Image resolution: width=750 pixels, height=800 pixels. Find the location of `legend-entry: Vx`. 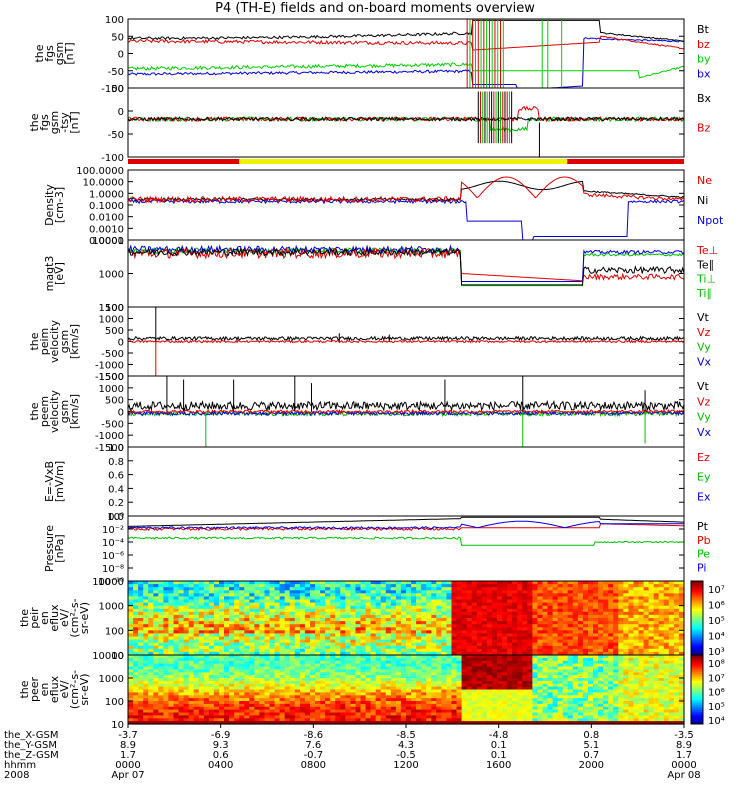

legend-entry: Vx is located at coordinates (704, 432).